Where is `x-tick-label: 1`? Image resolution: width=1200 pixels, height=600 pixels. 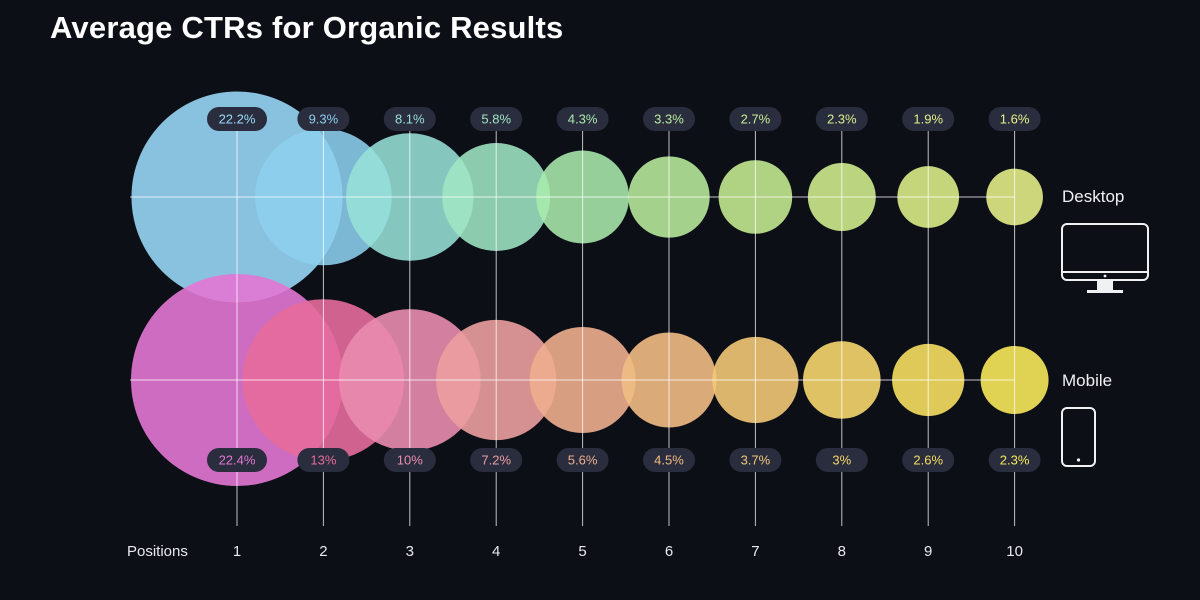
x-tick-label: 1 is located at coordinates (237, 551).